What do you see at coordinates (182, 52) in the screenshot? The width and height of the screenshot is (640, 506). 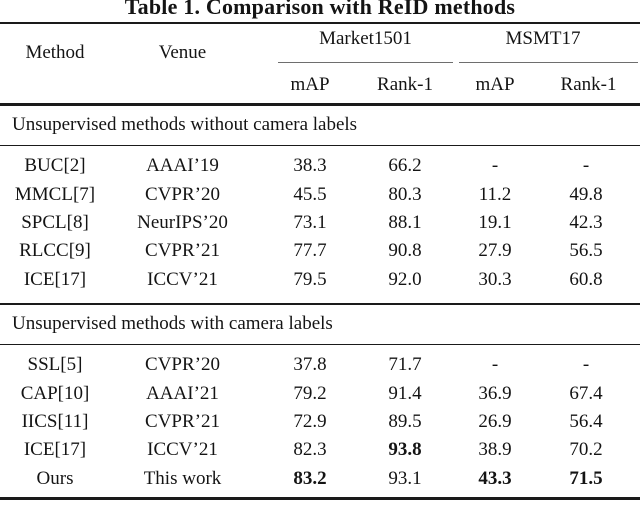 I see `column-header-venue: Venue` at bounding box center [182, 52].